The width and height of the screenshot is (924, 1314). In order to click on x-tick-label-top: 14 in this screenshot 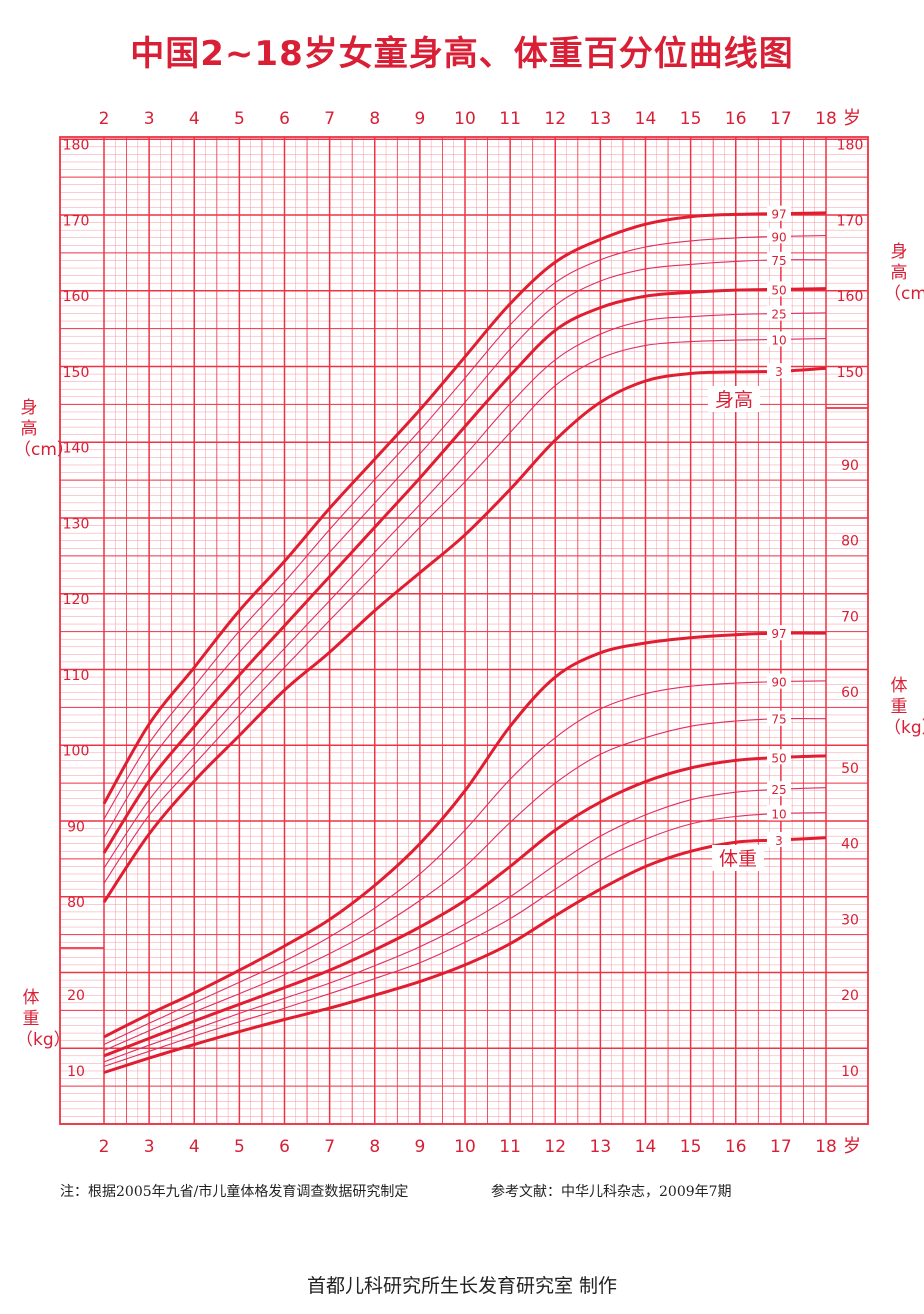, I will do `click(646, 119)`.